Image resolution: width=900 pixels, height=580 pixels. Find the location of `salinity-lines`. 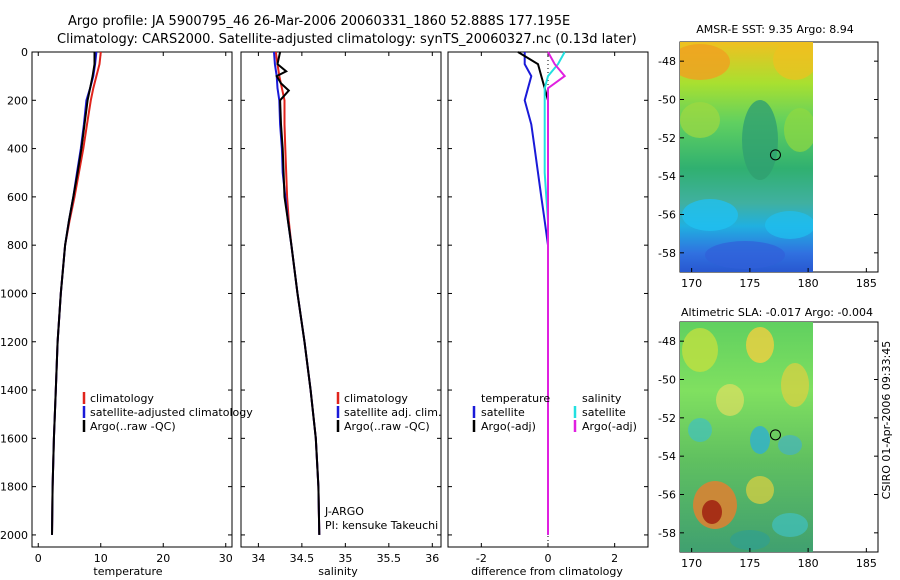

salinity-lines is located at coordinates (297, 293).